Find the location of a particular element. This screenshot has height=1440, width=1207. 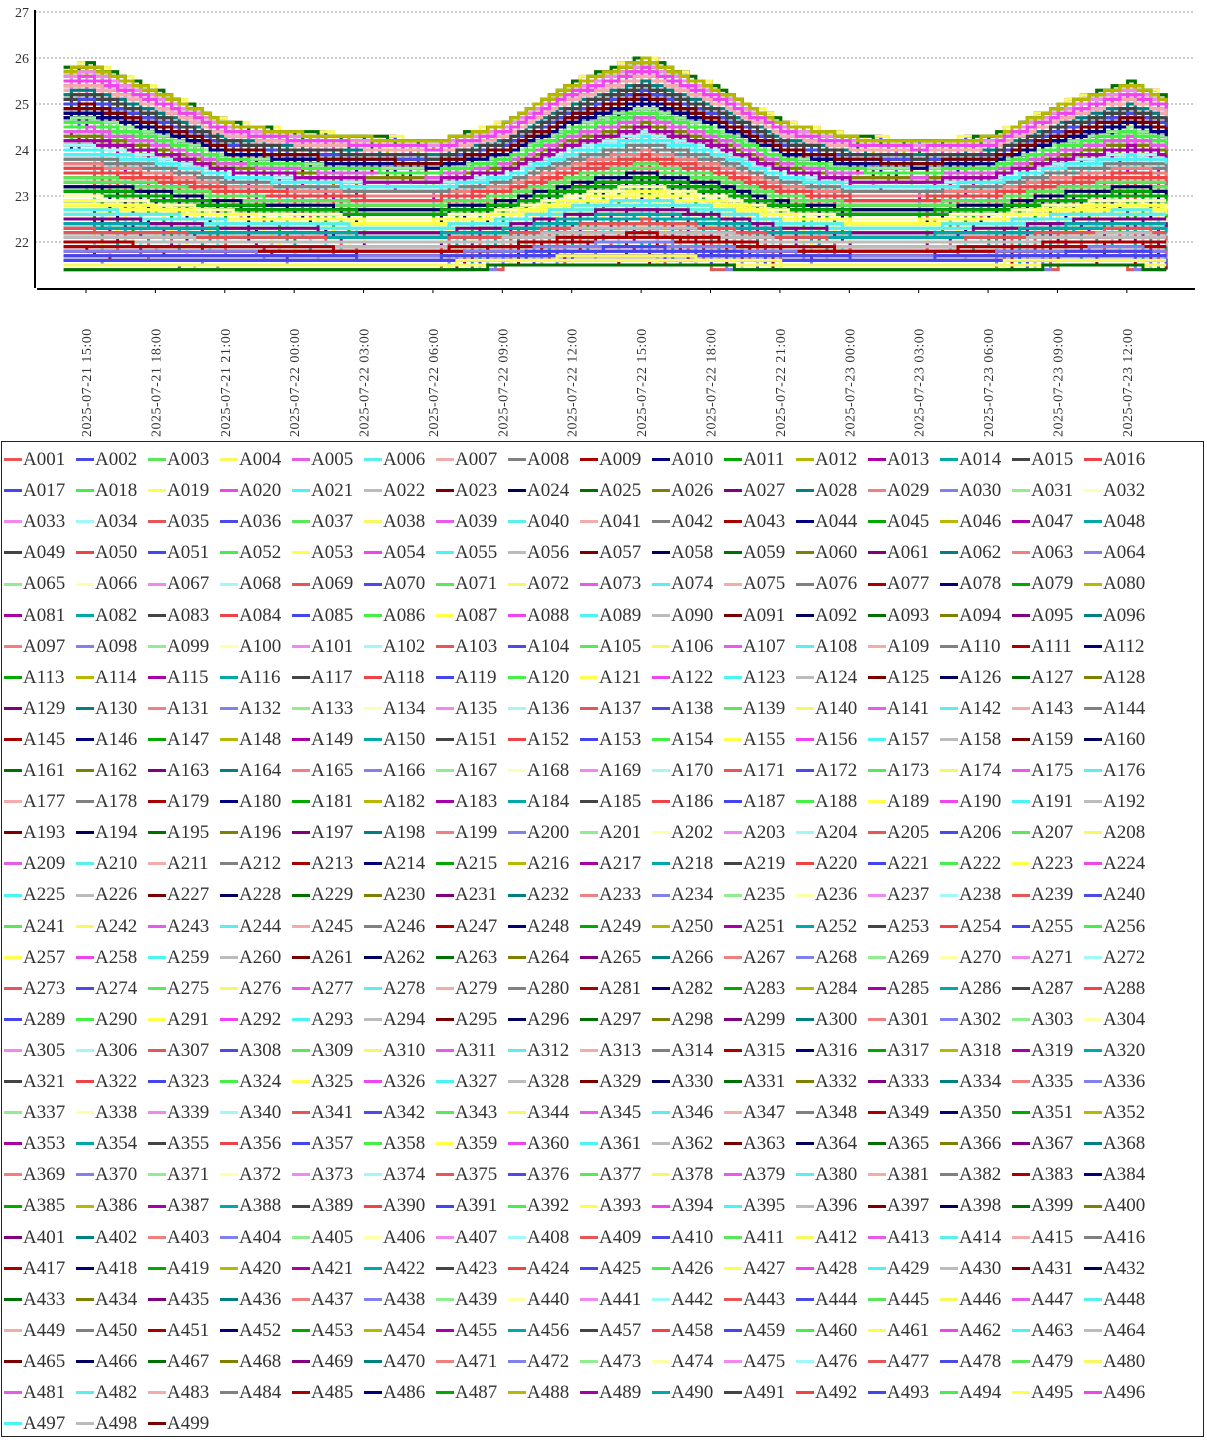

legend-item: A298 is located at coordinates (682, 1019).